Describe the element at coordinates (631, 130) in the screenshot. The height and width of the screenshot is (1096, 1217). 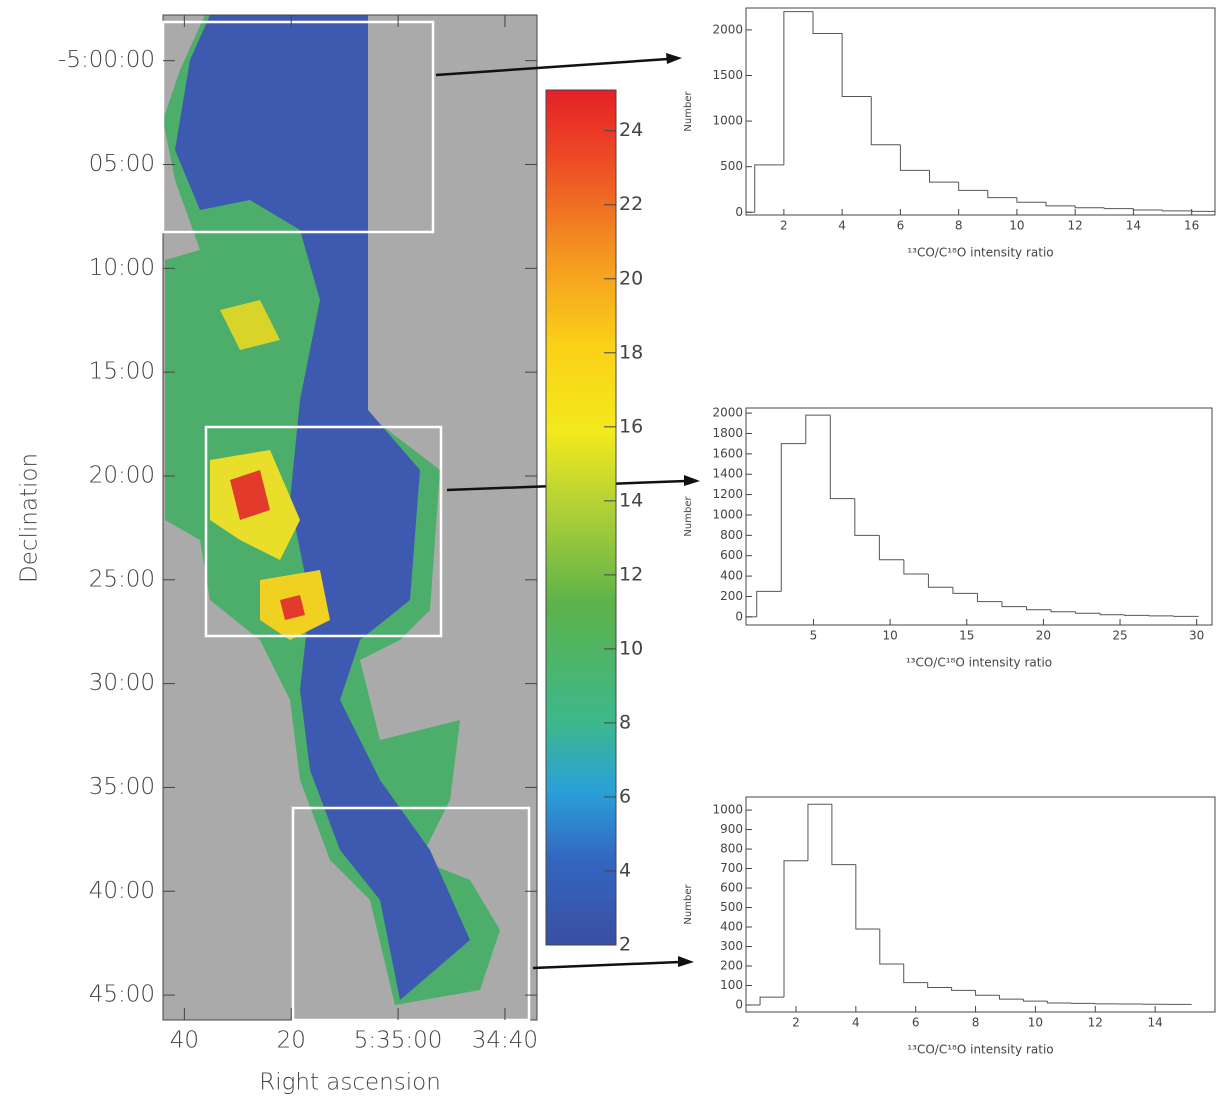
I see `colorbar-tick-label: 24` at that location.